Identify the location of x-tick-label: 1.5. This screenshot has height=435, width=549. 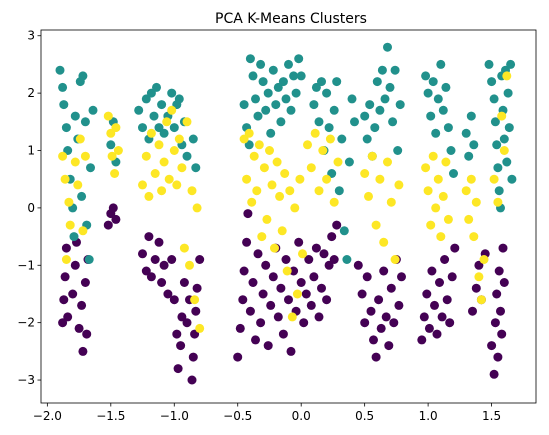
(491, 416).